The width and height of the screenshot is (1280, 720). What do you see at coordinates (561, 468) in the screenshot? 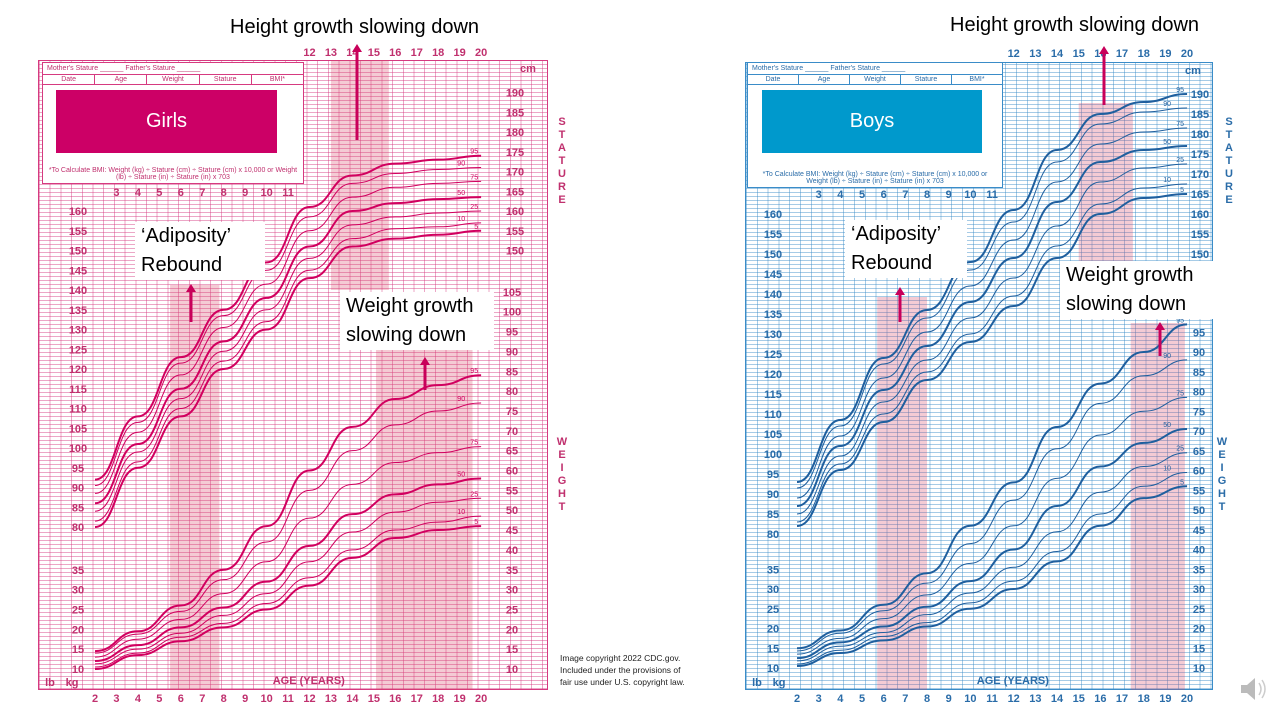
I see `girls-weight-axis-letter: I` at bounding box center [561, 468].